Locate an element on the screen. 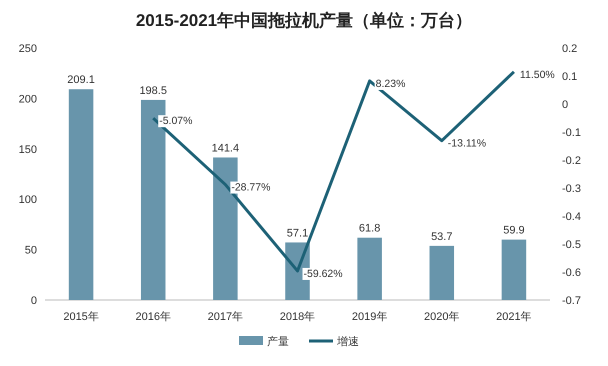 This screenshot has height=366, width=608. data-label: 61.8 is located at coordinates (369, 228).